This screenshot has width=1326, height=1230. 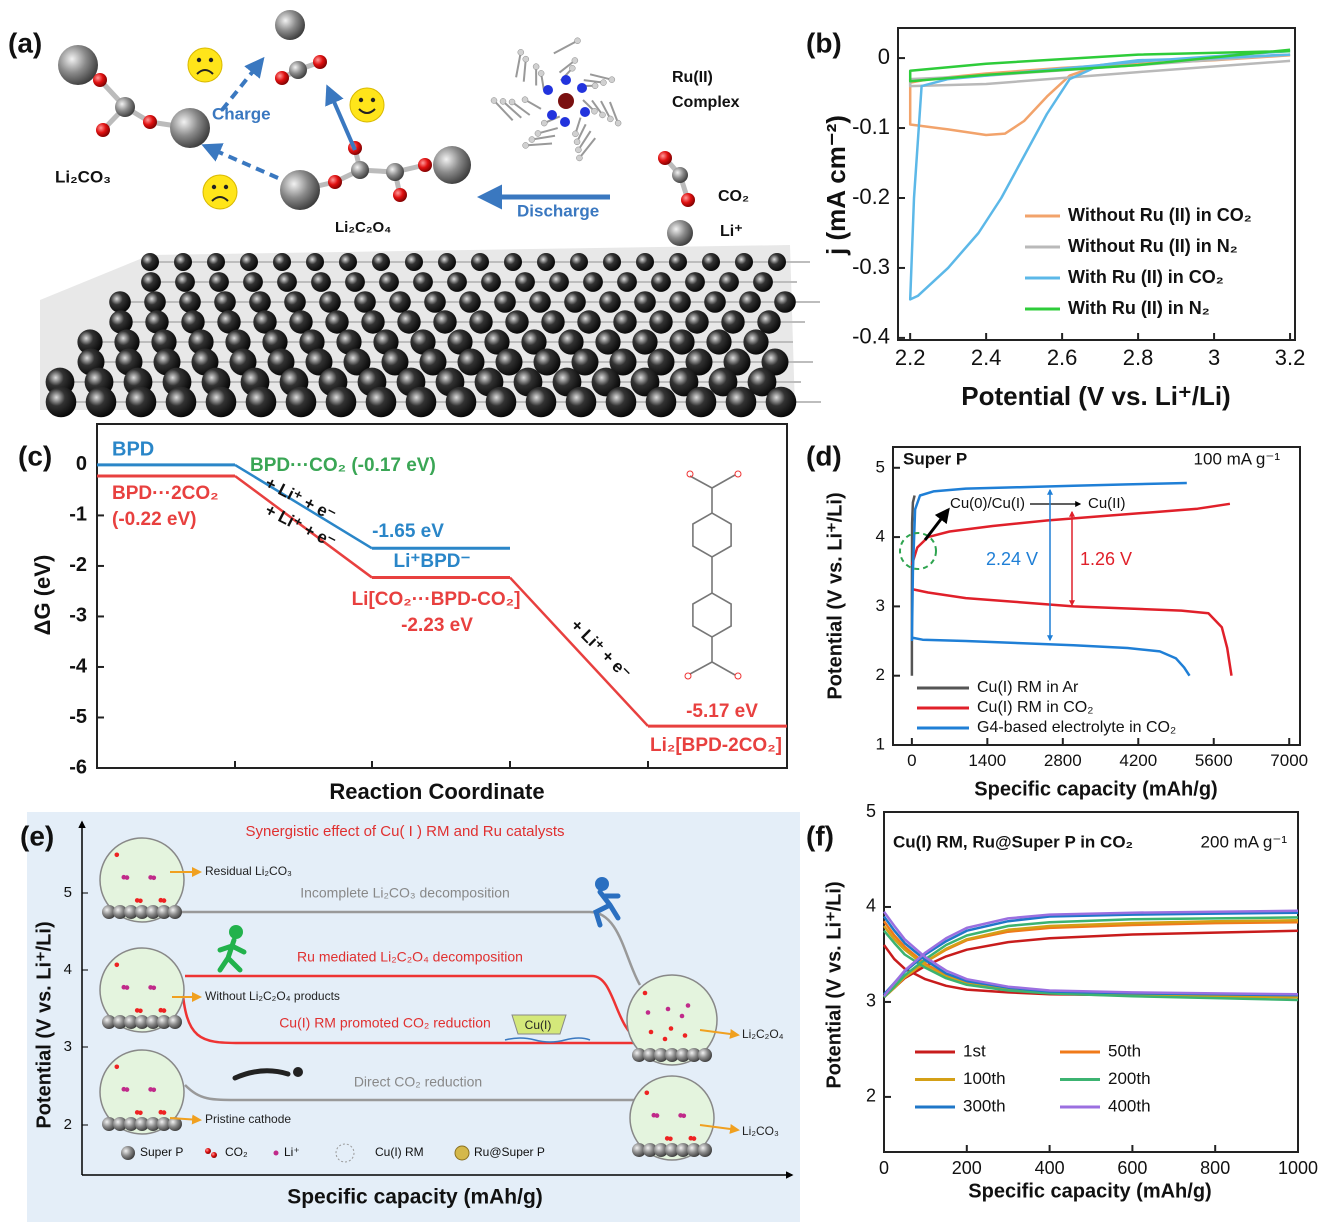 I want to click on x-axis-label: Specific capacity (mAh/g), so click(x=415, y=1197).